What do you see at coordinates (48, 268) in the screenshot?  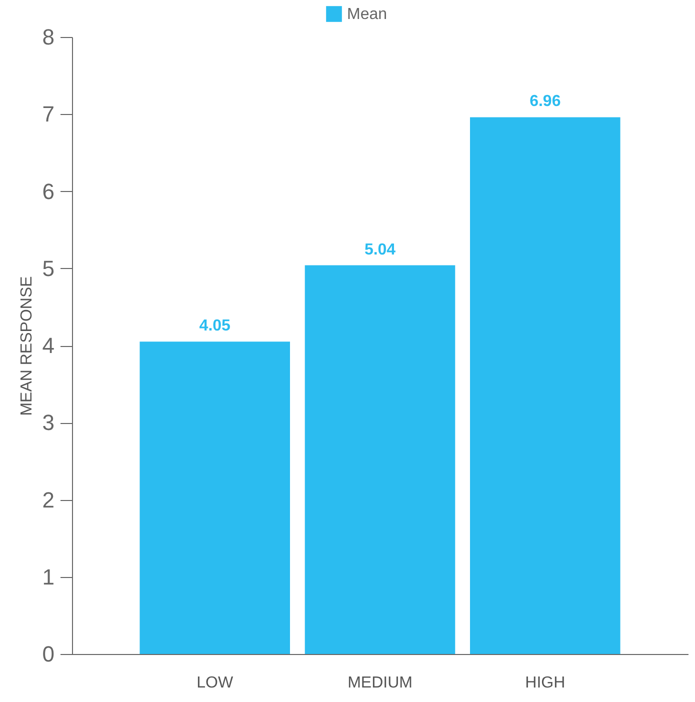 I see `y-tick-label: 5` at bounding box center [48, 268].